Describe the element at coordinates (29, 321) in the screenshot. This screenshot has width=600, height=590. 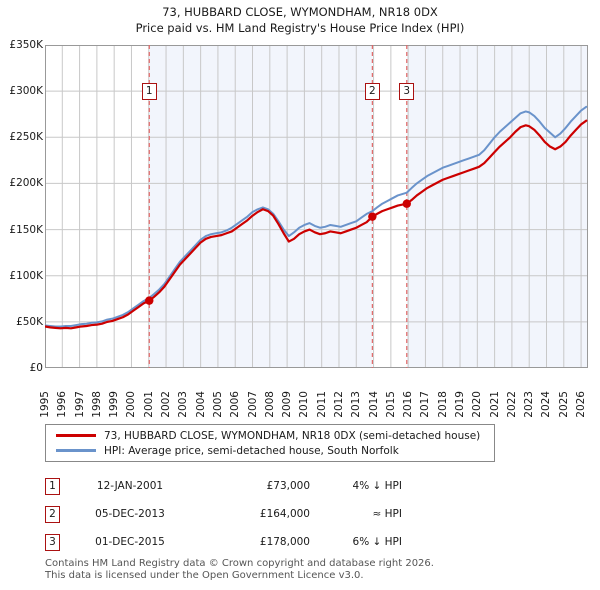
I see `y-axis-tick-label: £50K` at that location.